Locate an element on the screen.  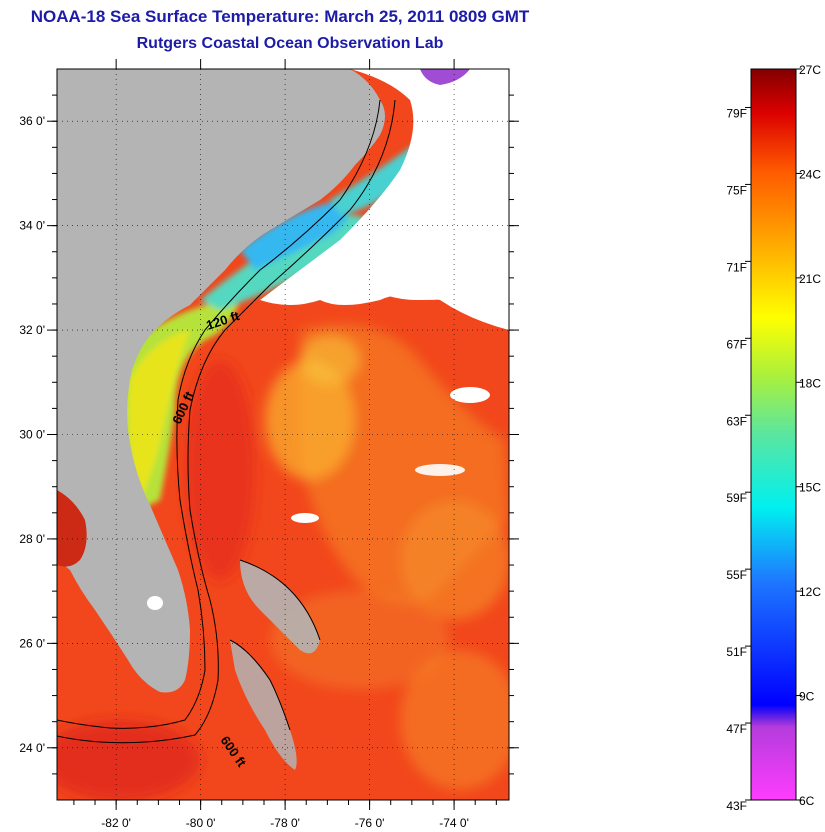
celsius-label: 27C is located at coordinates (810, 70).